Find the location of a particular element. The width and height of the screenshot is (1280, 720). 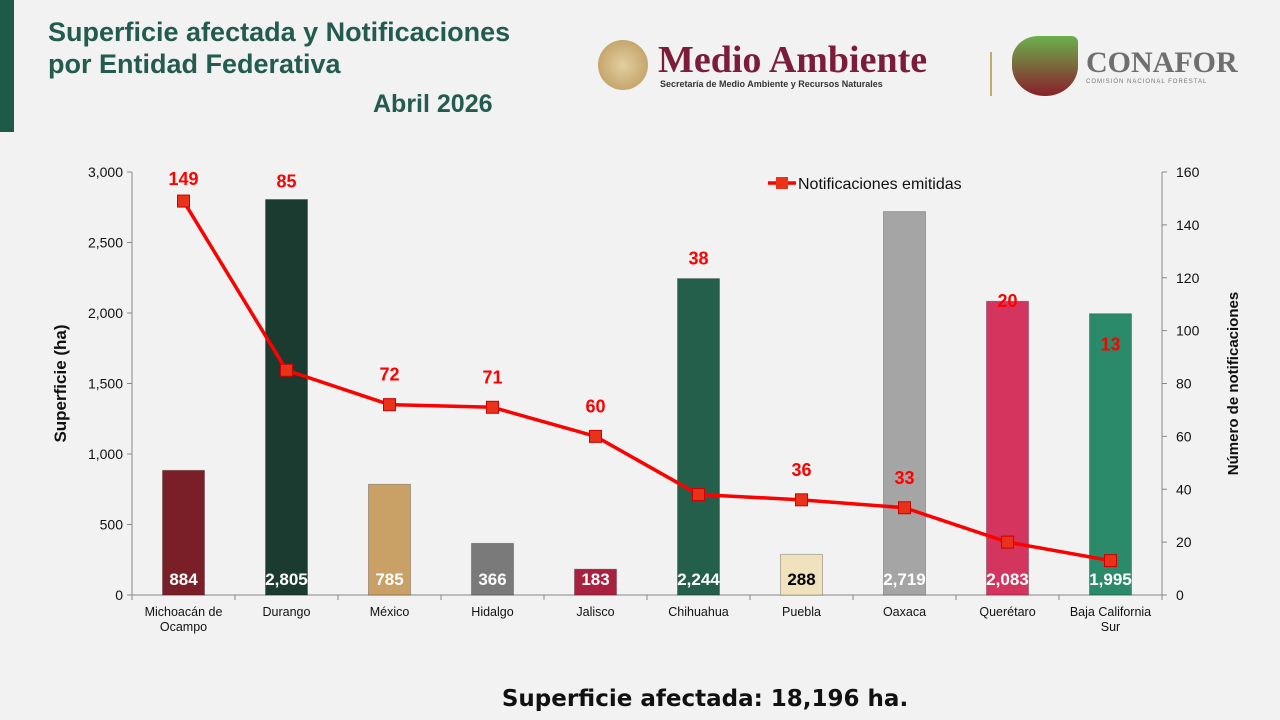

conafor-emblem-icon is located at coordinates (1045, 66).